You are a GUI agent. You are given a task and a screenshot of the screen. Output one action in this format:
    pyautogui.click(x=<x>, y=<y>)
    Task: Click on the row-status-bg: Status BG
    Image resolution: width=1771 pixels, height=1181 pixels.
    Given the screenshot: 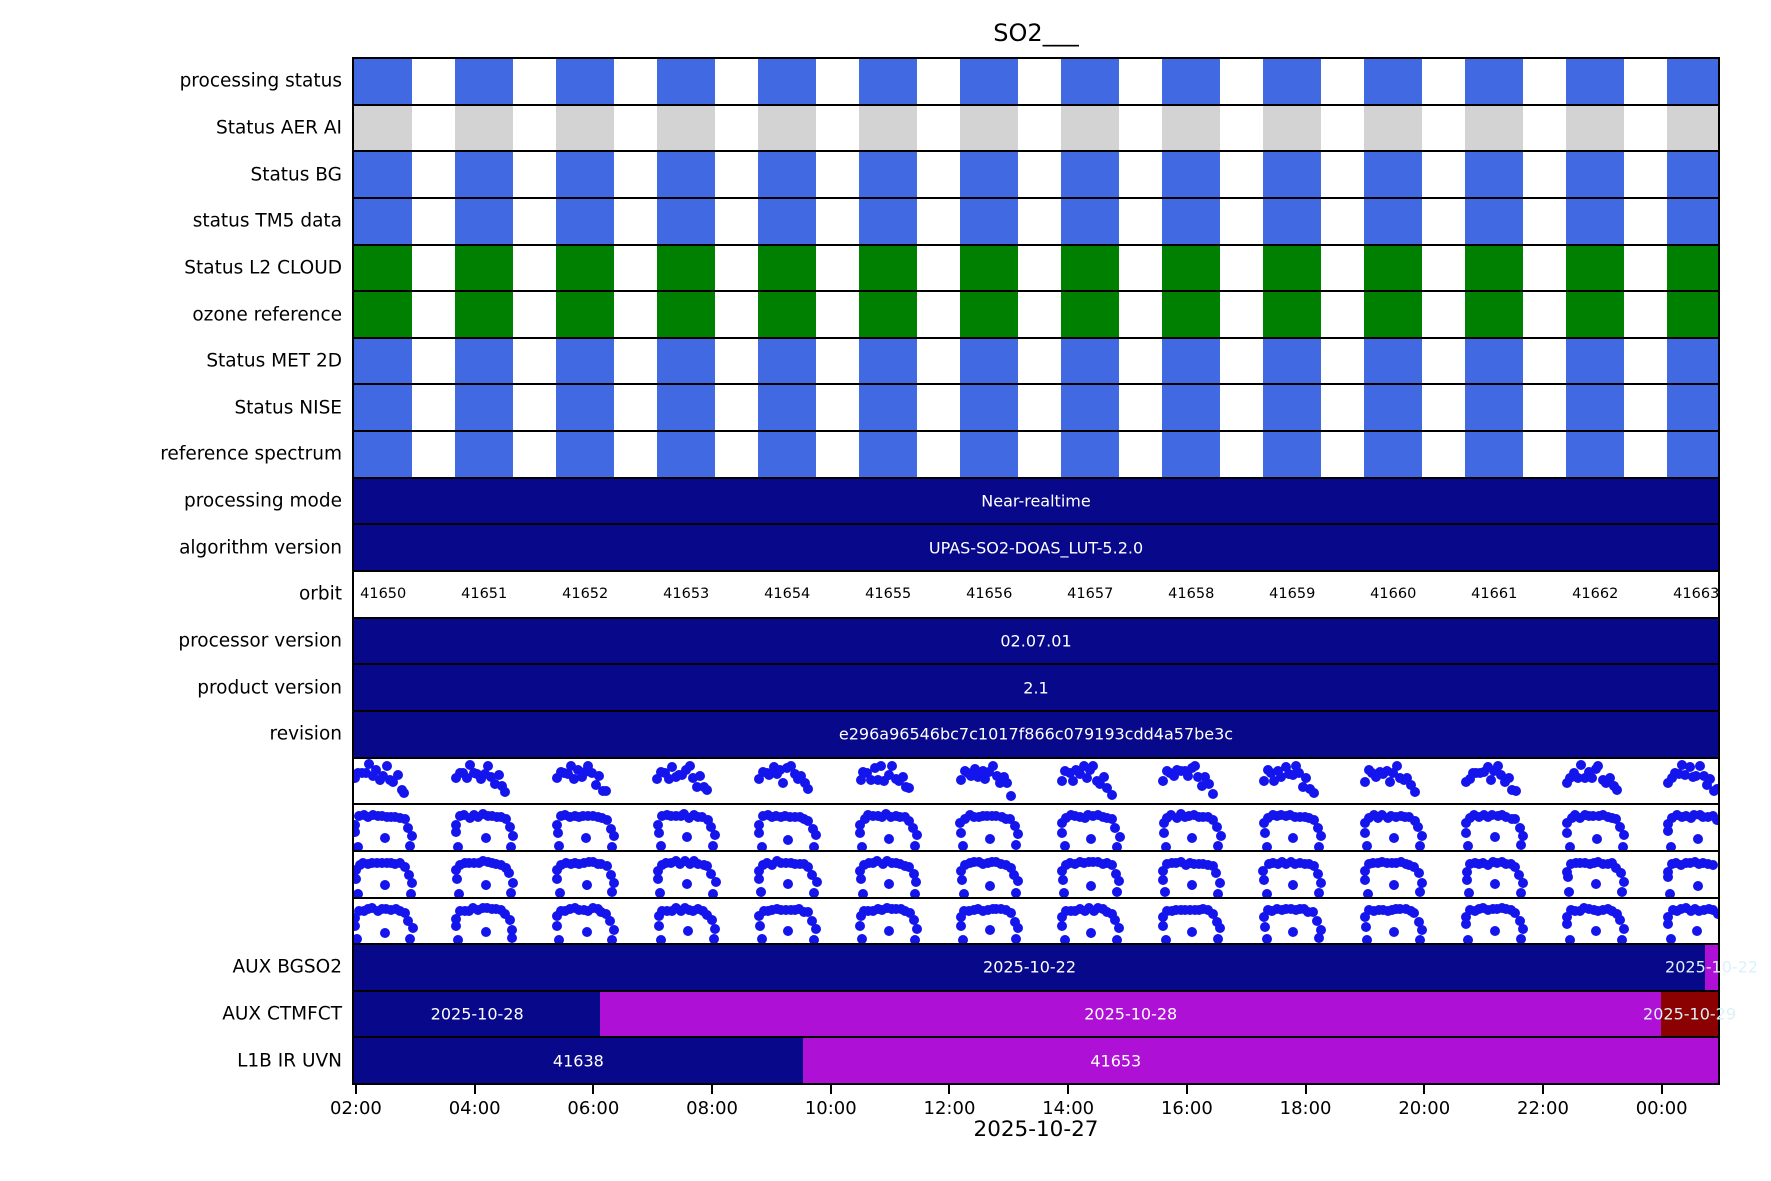 What is the action you would take?
    pyautogui.click(x=984, y=173)
    